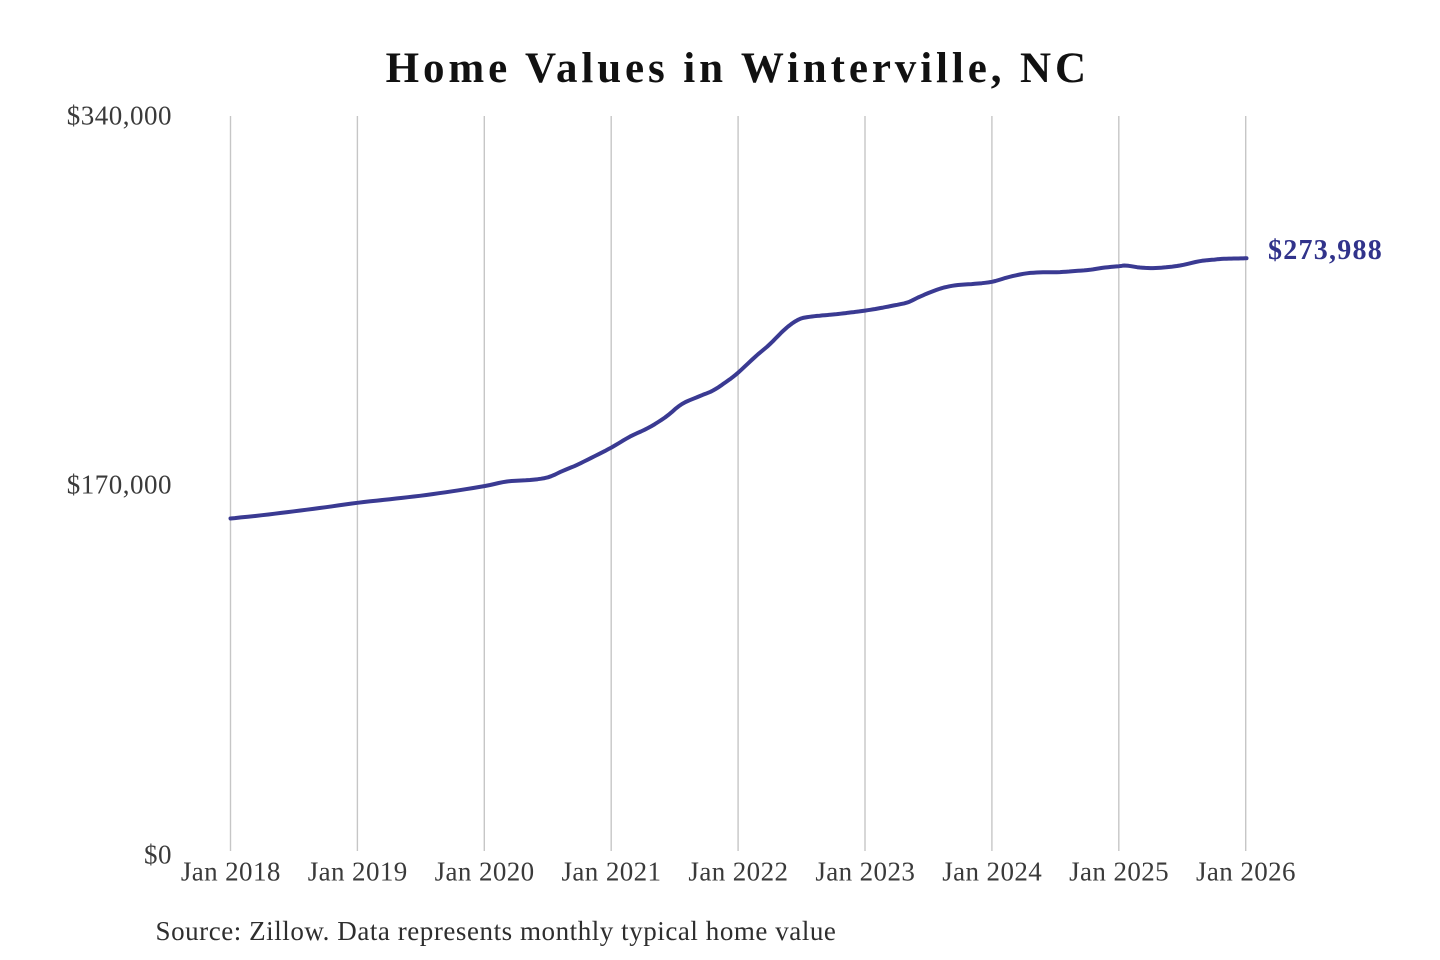  Describe the element at coordinates (1325, 250) in the screenshot. I see `svg-text: $273,988` at that location.